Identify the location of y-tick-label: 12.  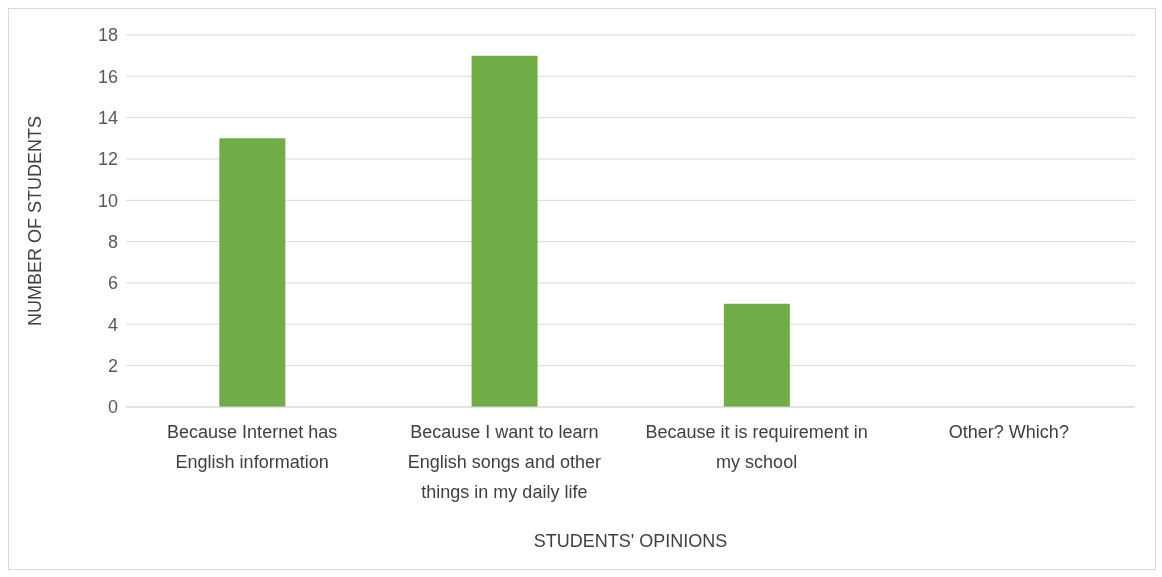
(107, 159).